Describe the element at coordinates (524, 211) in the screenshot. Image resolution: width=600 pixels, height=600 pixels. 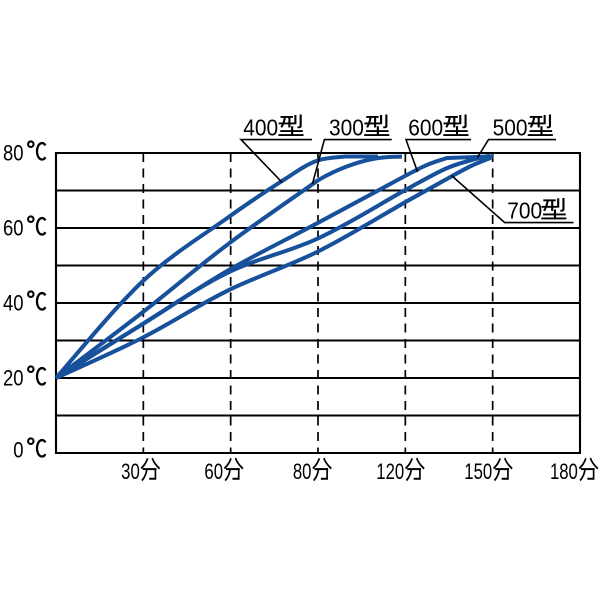
I see `svg-text: 700` at that location.